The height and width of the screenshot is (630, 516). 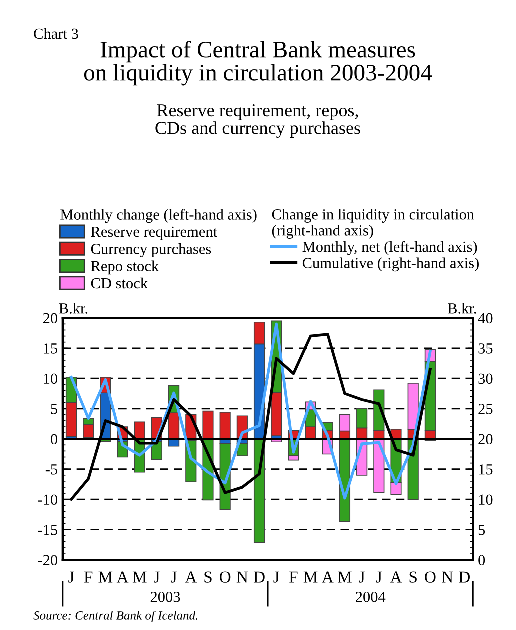 I want to click on text: 2004, so click(x=371, y=597).